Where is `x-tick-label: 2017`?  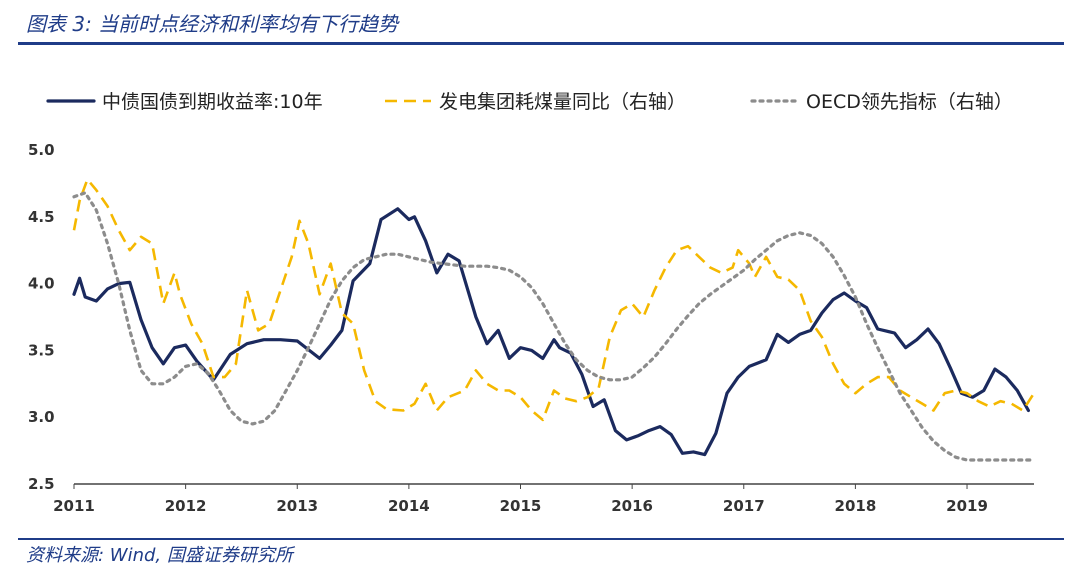 x-tick-label: 2017 is located at coordinates (744, 506).